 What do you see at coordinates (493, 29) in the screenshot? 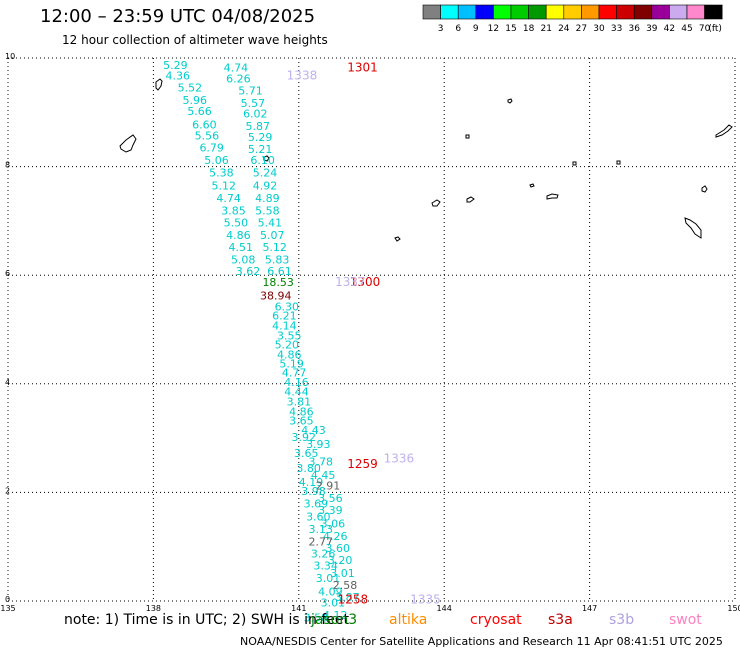
I see `colorbar-label: 12` at bounding box center [493, 29].